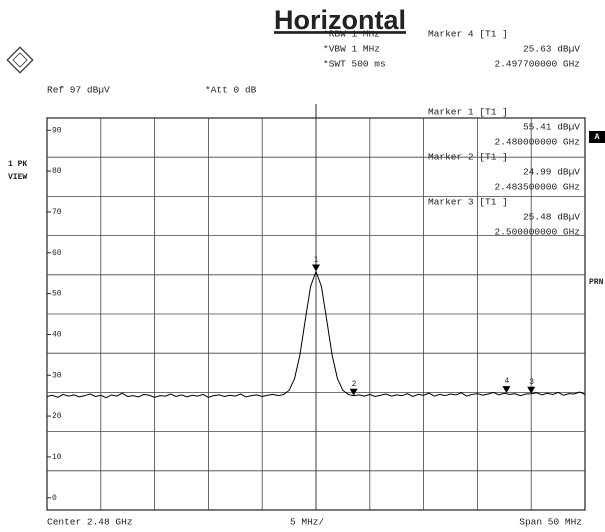  I want to click on y-tick-label: 60, so click(57, 253).